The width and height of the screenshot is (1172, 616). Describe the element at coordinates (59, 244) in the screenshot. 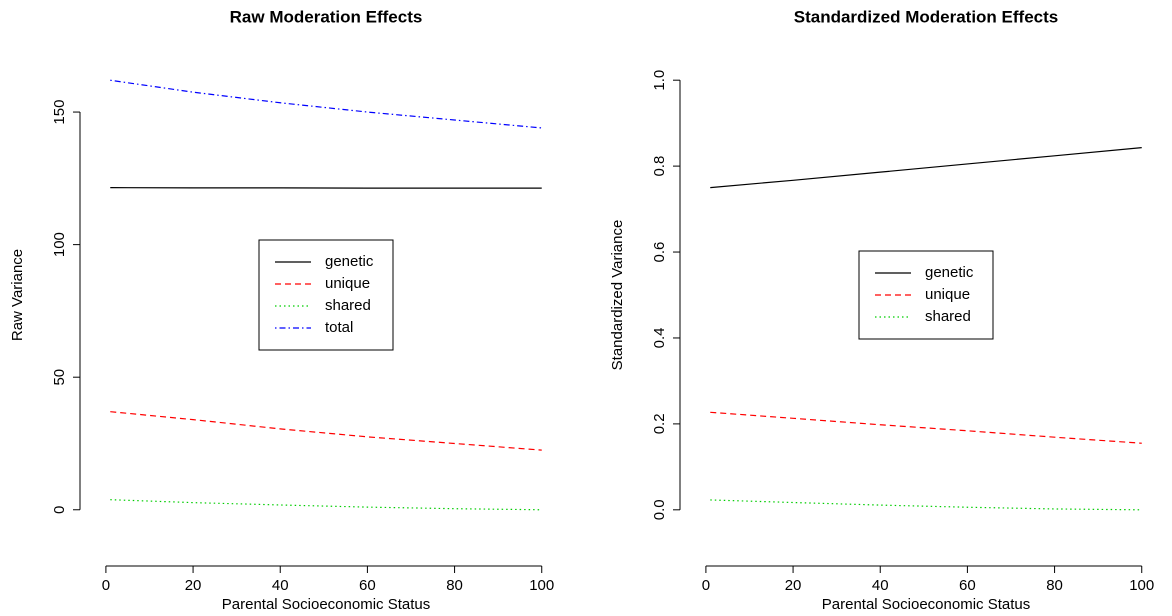

I see `y-tick-label: 100` at that location.